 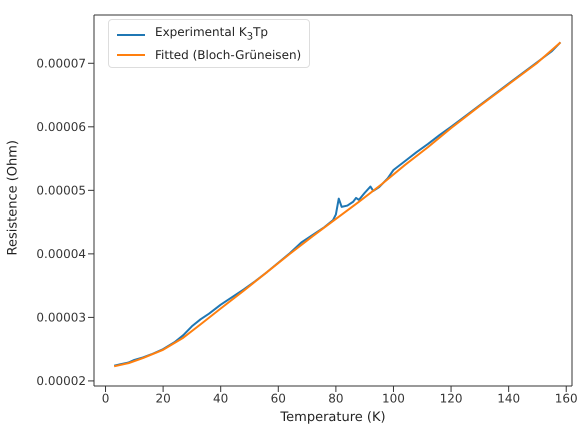 What do you see at coordinates (336, 399) in the screenshot?
I see `x-tick-label: 80` at bounding box center [336, 399].